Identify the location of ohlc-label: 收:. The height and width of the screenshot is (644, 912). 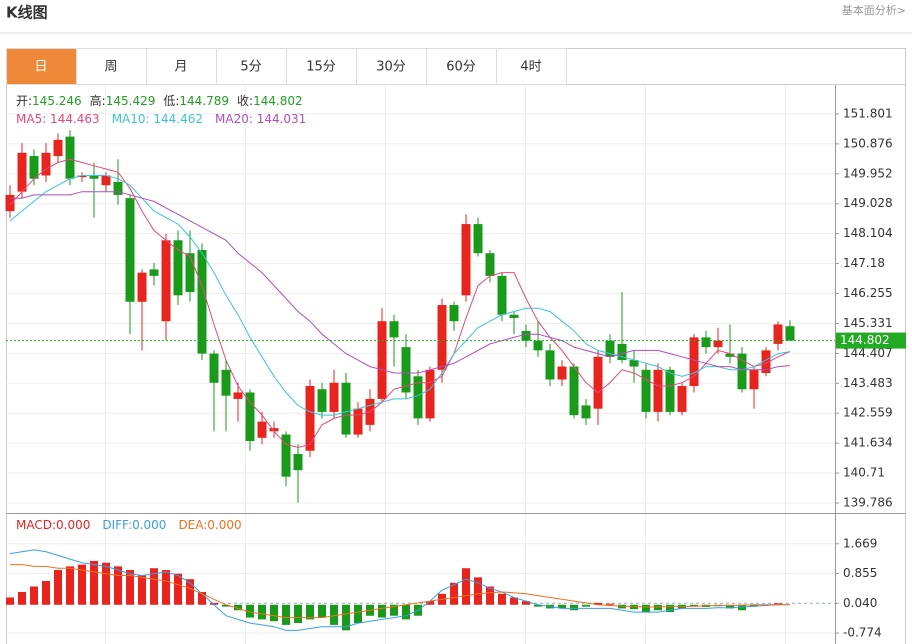
(245, 101).